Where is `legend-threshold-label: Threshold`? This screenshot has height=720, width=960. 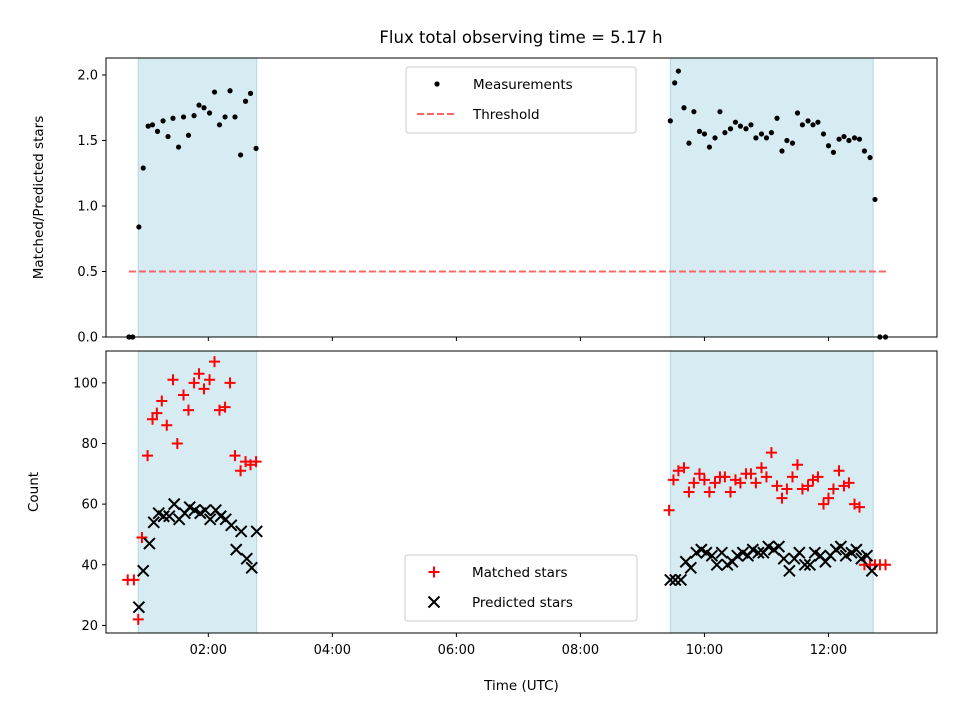 legend-threshold-label: Threshold is located at coordinates (506, 115).